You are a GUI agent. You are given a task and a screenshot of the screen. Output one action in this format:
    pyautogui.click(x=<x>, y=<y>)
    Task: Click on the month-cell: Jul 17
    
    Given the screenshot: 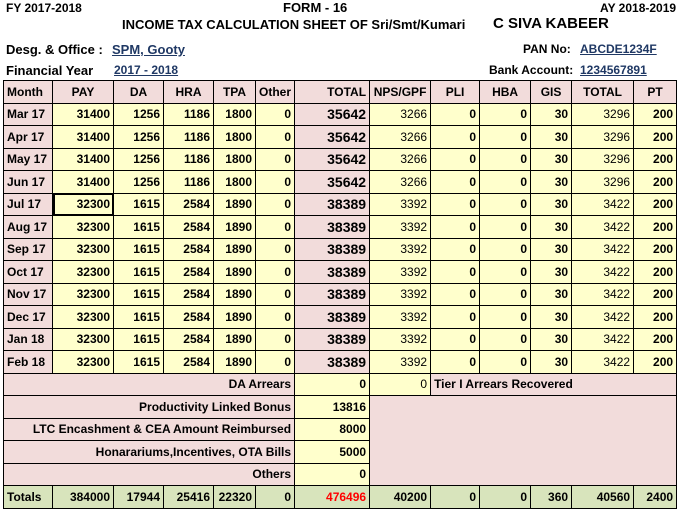 What is the action you would take?
    pyautogui.click(x=28, y=204)
    